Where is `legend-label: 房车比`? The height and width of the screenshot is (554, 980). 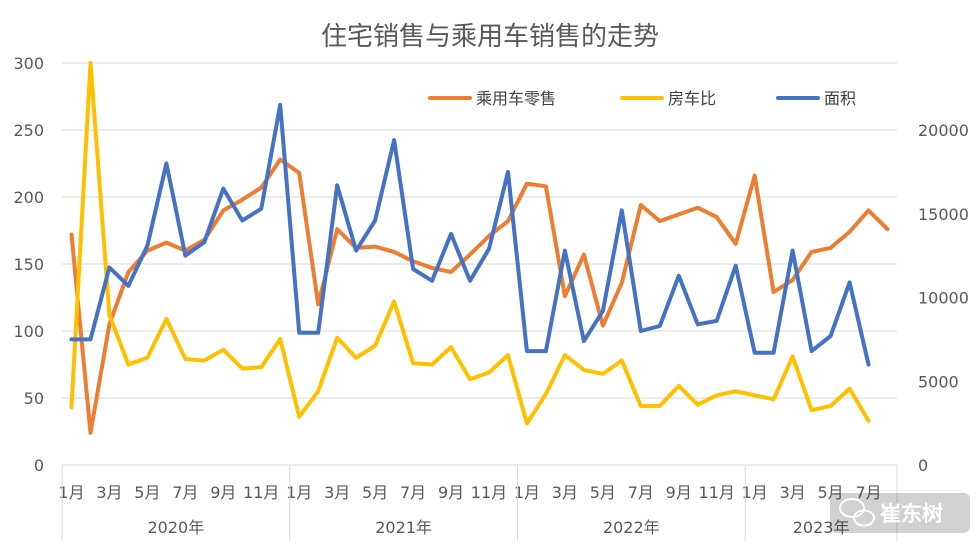
legend-label: 房车比 is located at coordinates (692, 98).